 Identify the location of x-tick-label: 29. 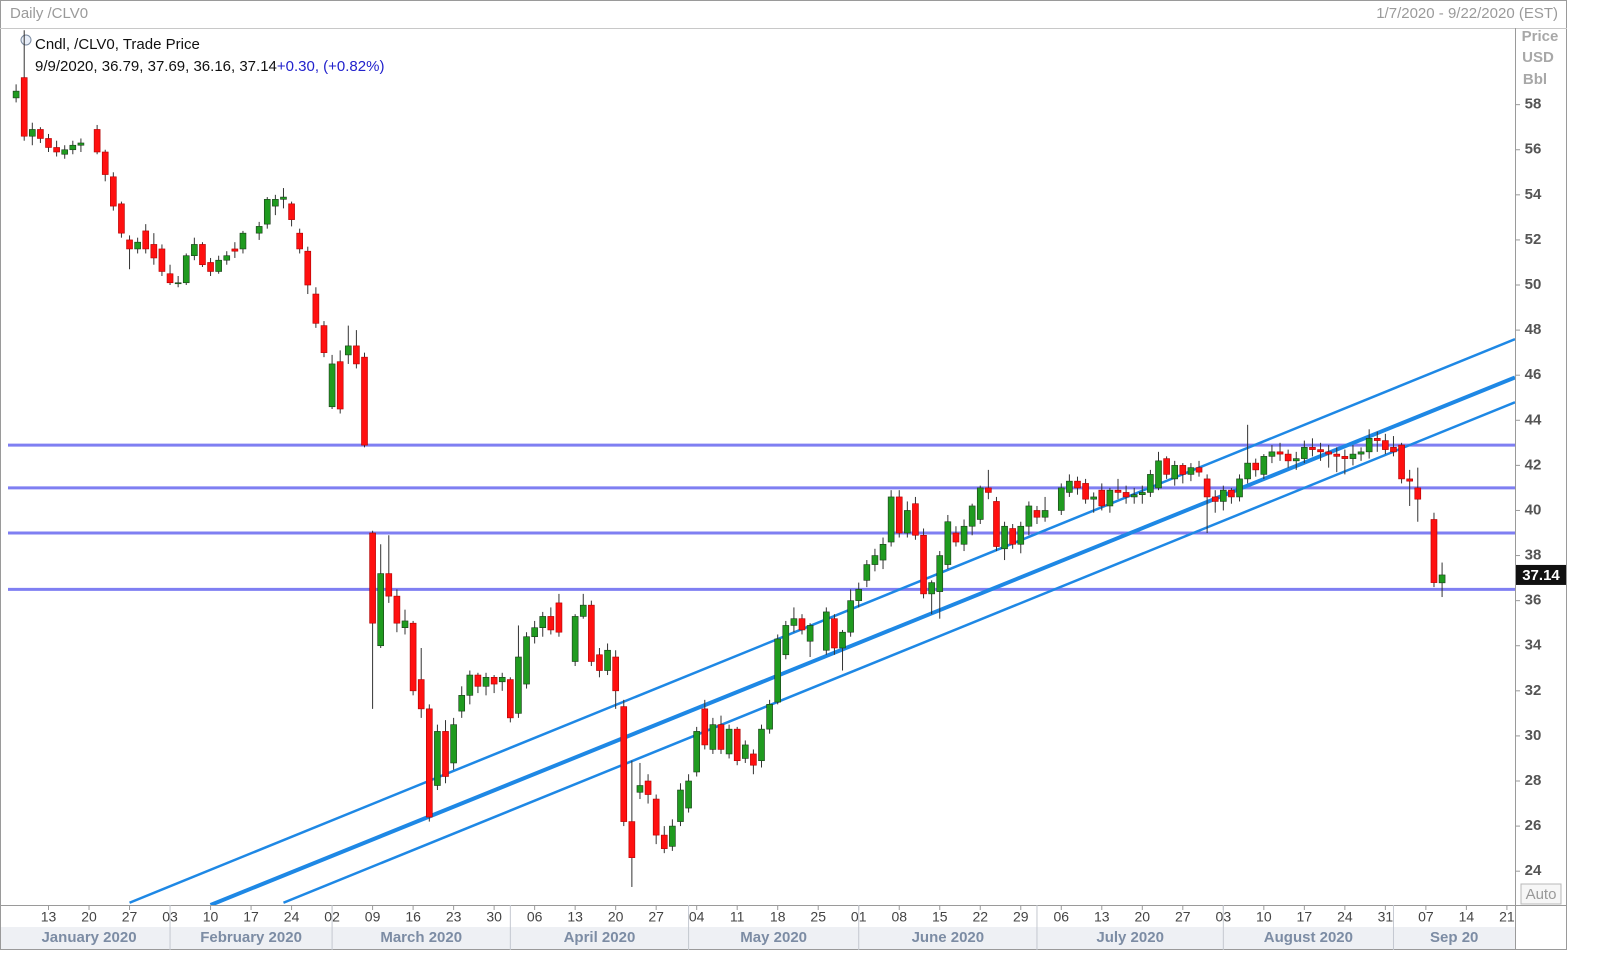
(1021, 917).